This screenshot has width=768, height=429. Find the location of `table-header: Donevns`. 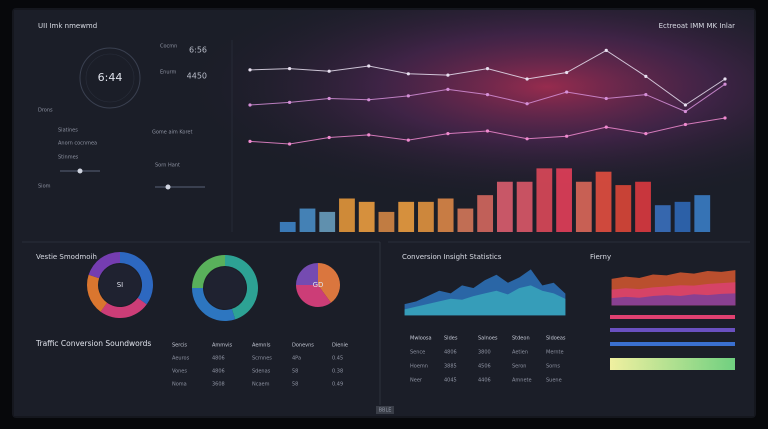

table-header: Donevns is located at coordinates (303, 346).